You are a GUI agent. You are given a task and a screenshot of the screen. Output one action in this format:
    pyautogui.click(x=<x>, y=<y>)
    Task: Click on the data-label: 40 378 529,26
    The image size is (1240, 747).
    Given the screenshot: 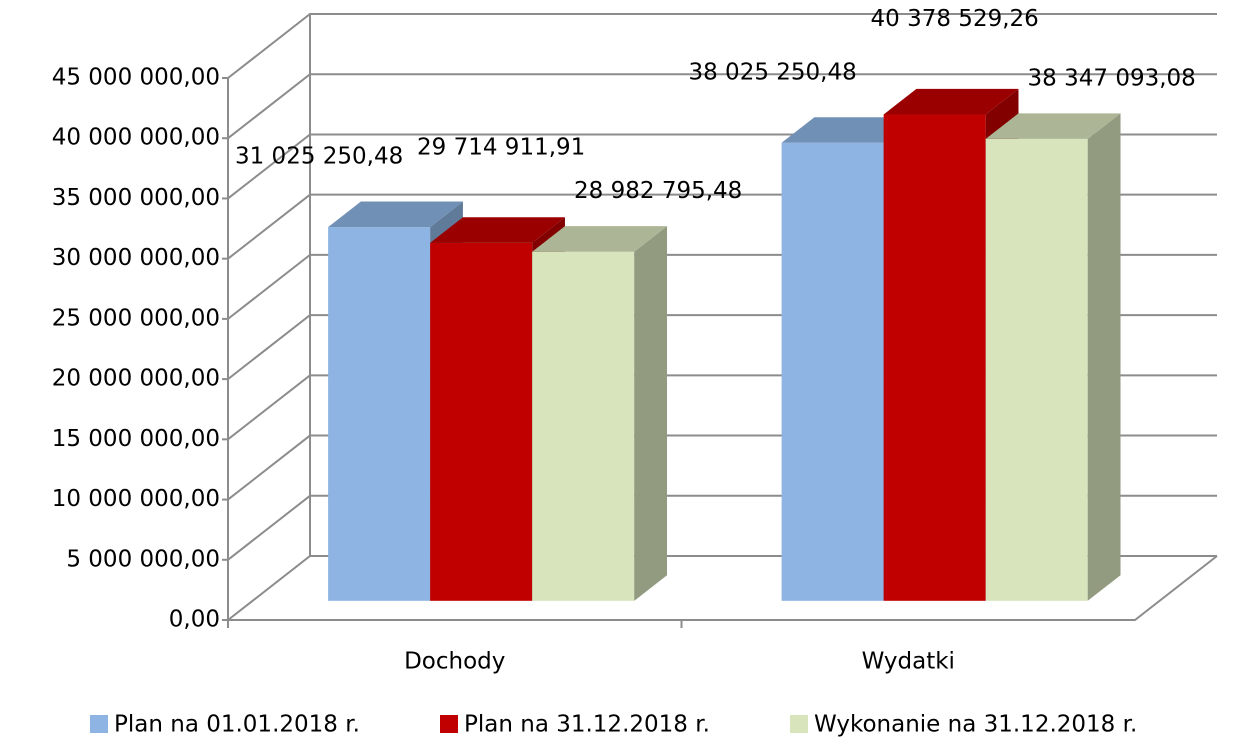 What is the action you would take?
    pyautogui.click(x=955, y=19)
    